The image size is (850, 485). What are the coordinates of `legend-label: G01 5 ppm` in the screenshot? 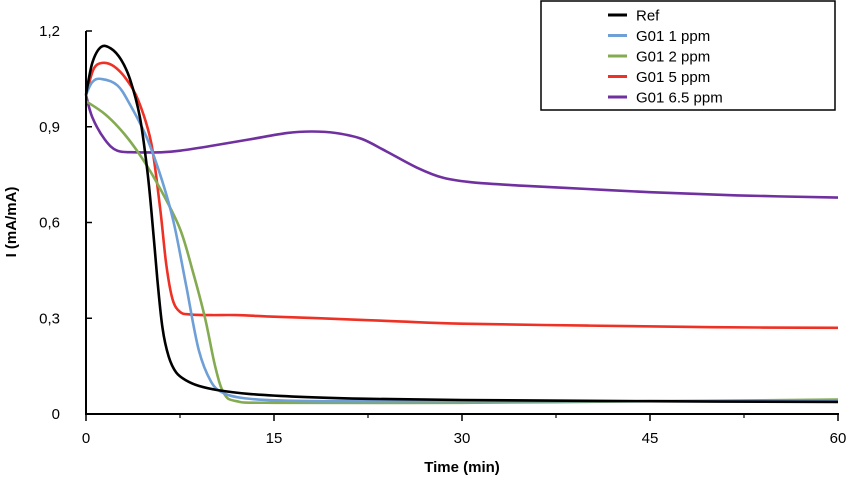 It's located at (673, 77).